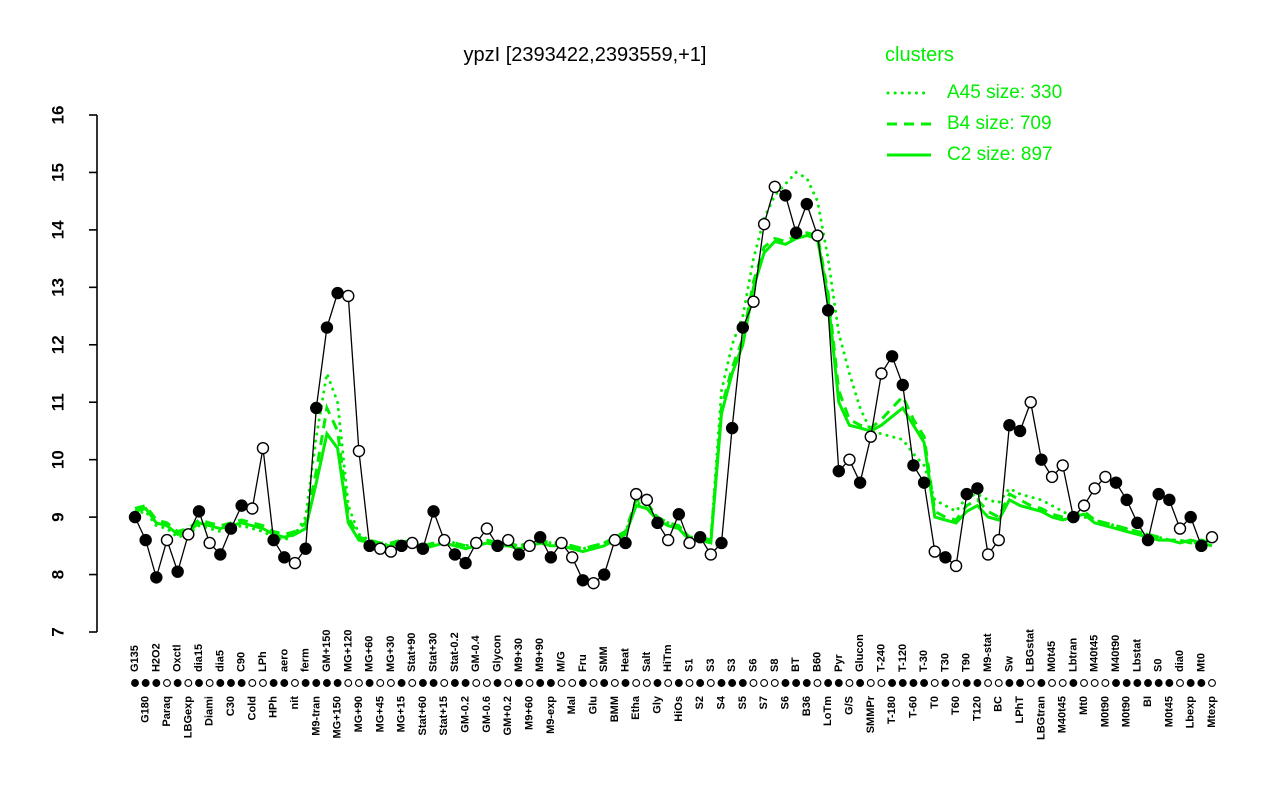 The width and height of the screenshot is (1280, 800). I want to click on x-category-label: BT, so click(796, 664).